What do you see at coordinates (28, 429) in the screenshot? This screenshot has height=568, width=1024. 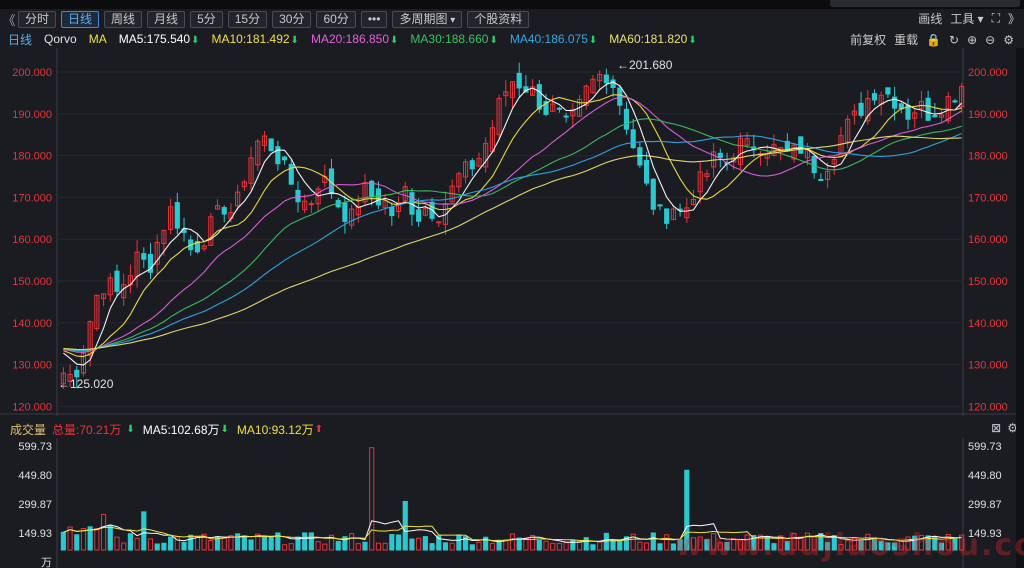 I see `volume-title: 成交量` at bounding box center [28, 429].